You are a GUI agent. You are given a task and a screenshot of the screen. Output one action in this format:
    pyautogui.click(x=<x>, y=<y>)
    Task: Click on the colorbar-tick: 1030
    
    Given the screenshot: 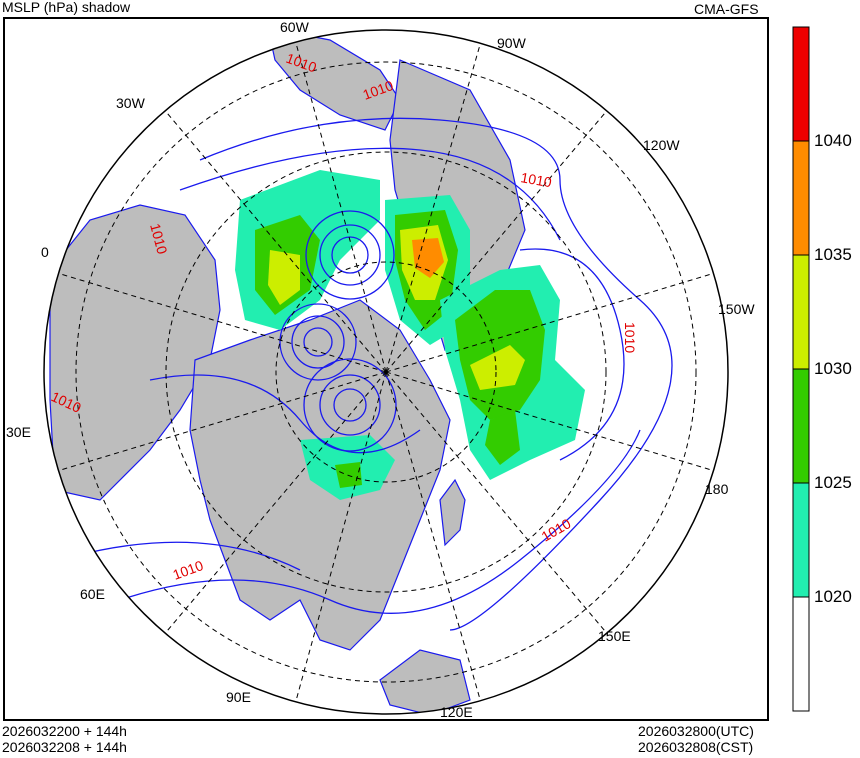 What is the action you would take?
    pyautogui.click(x=833, y=368)
    